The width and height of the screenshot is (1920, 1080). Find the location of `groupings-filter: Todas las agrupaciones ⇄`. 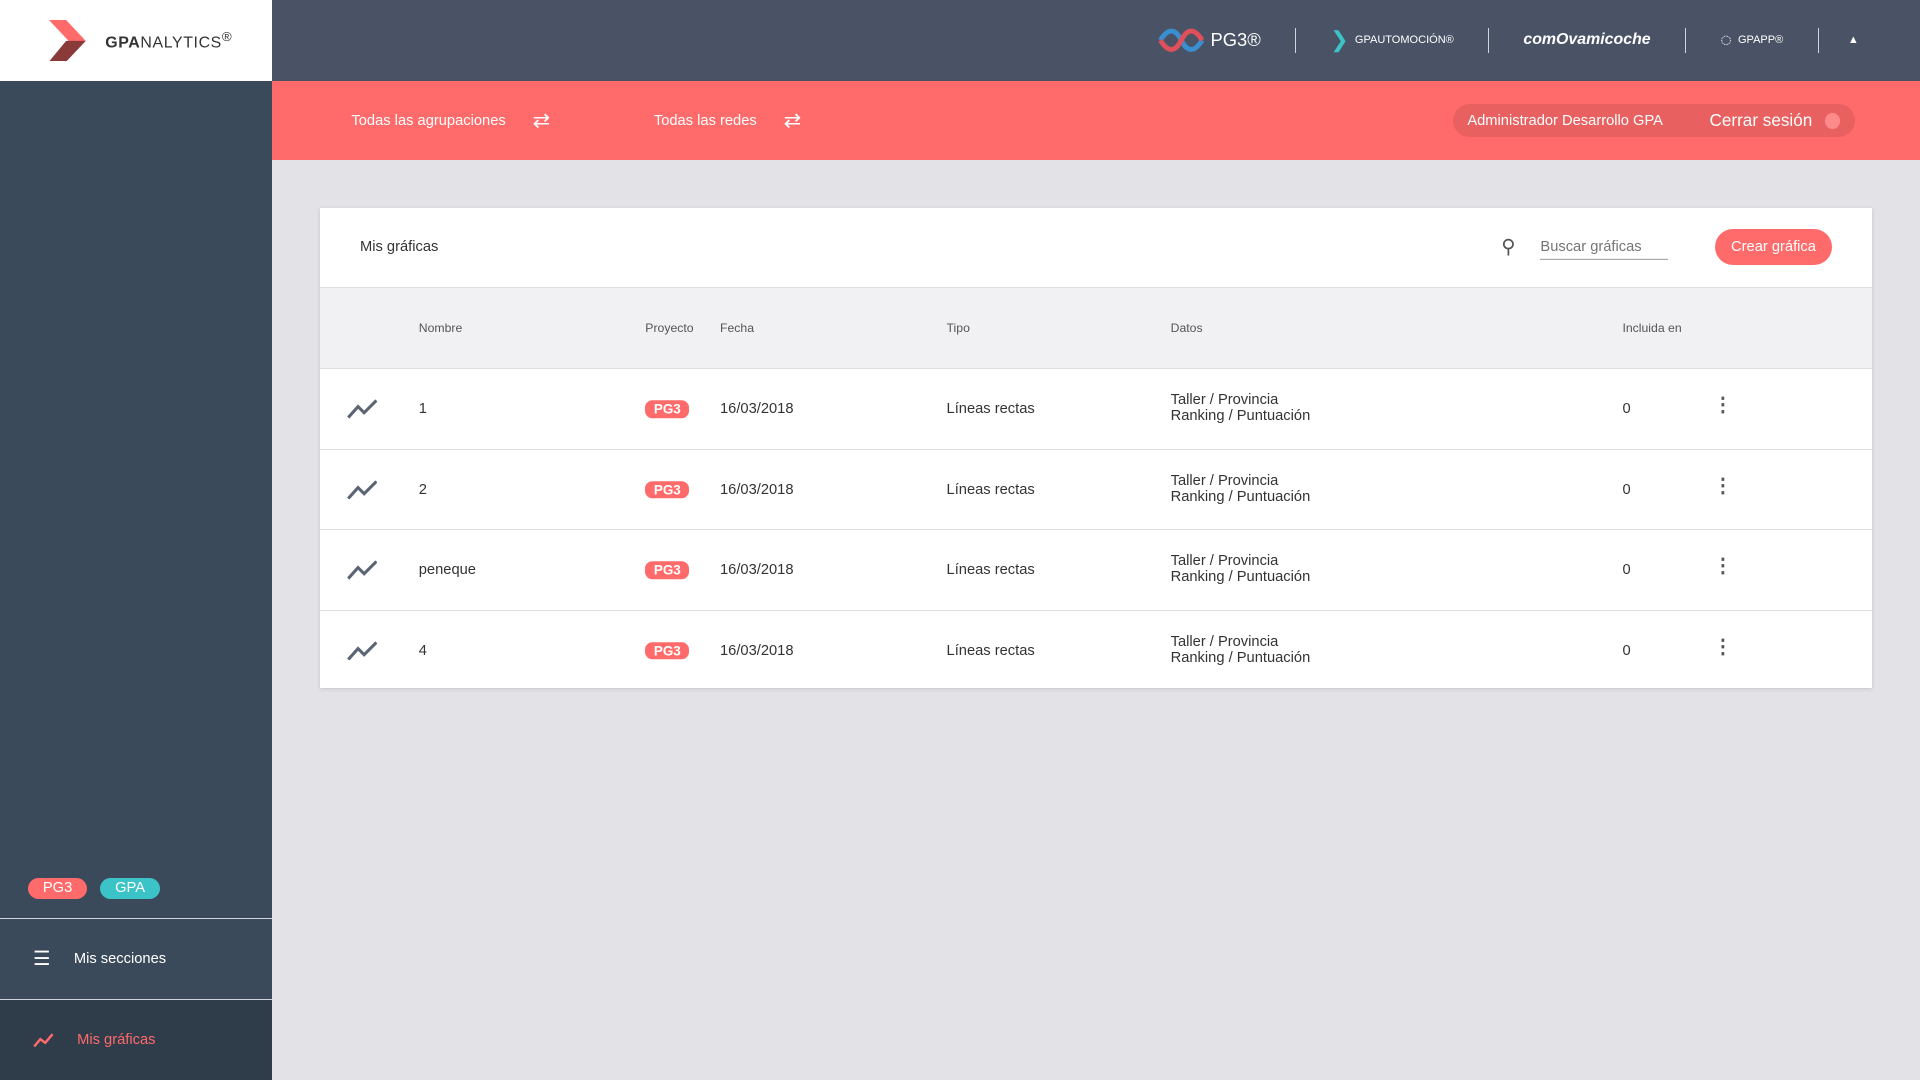

groupings-filter: Todas las agrupaciones ⇄ is located at coordinates (451, 121).